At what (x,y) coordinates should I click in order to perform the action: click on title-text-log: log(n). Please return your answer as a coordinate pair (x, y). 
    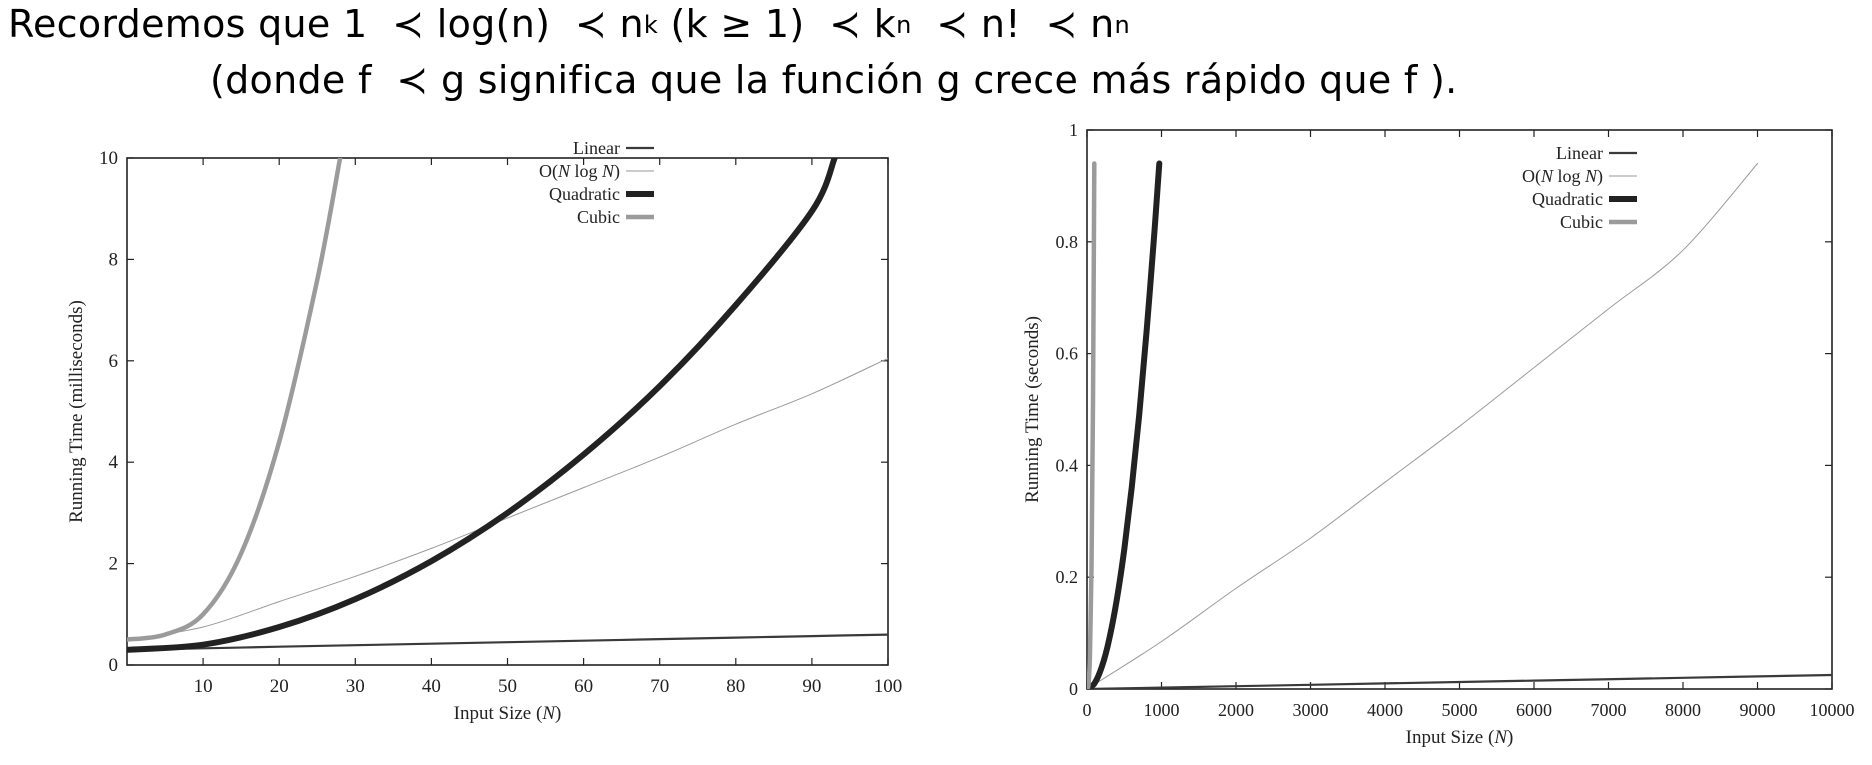
    Looking at the image, I should click on (493, 24).